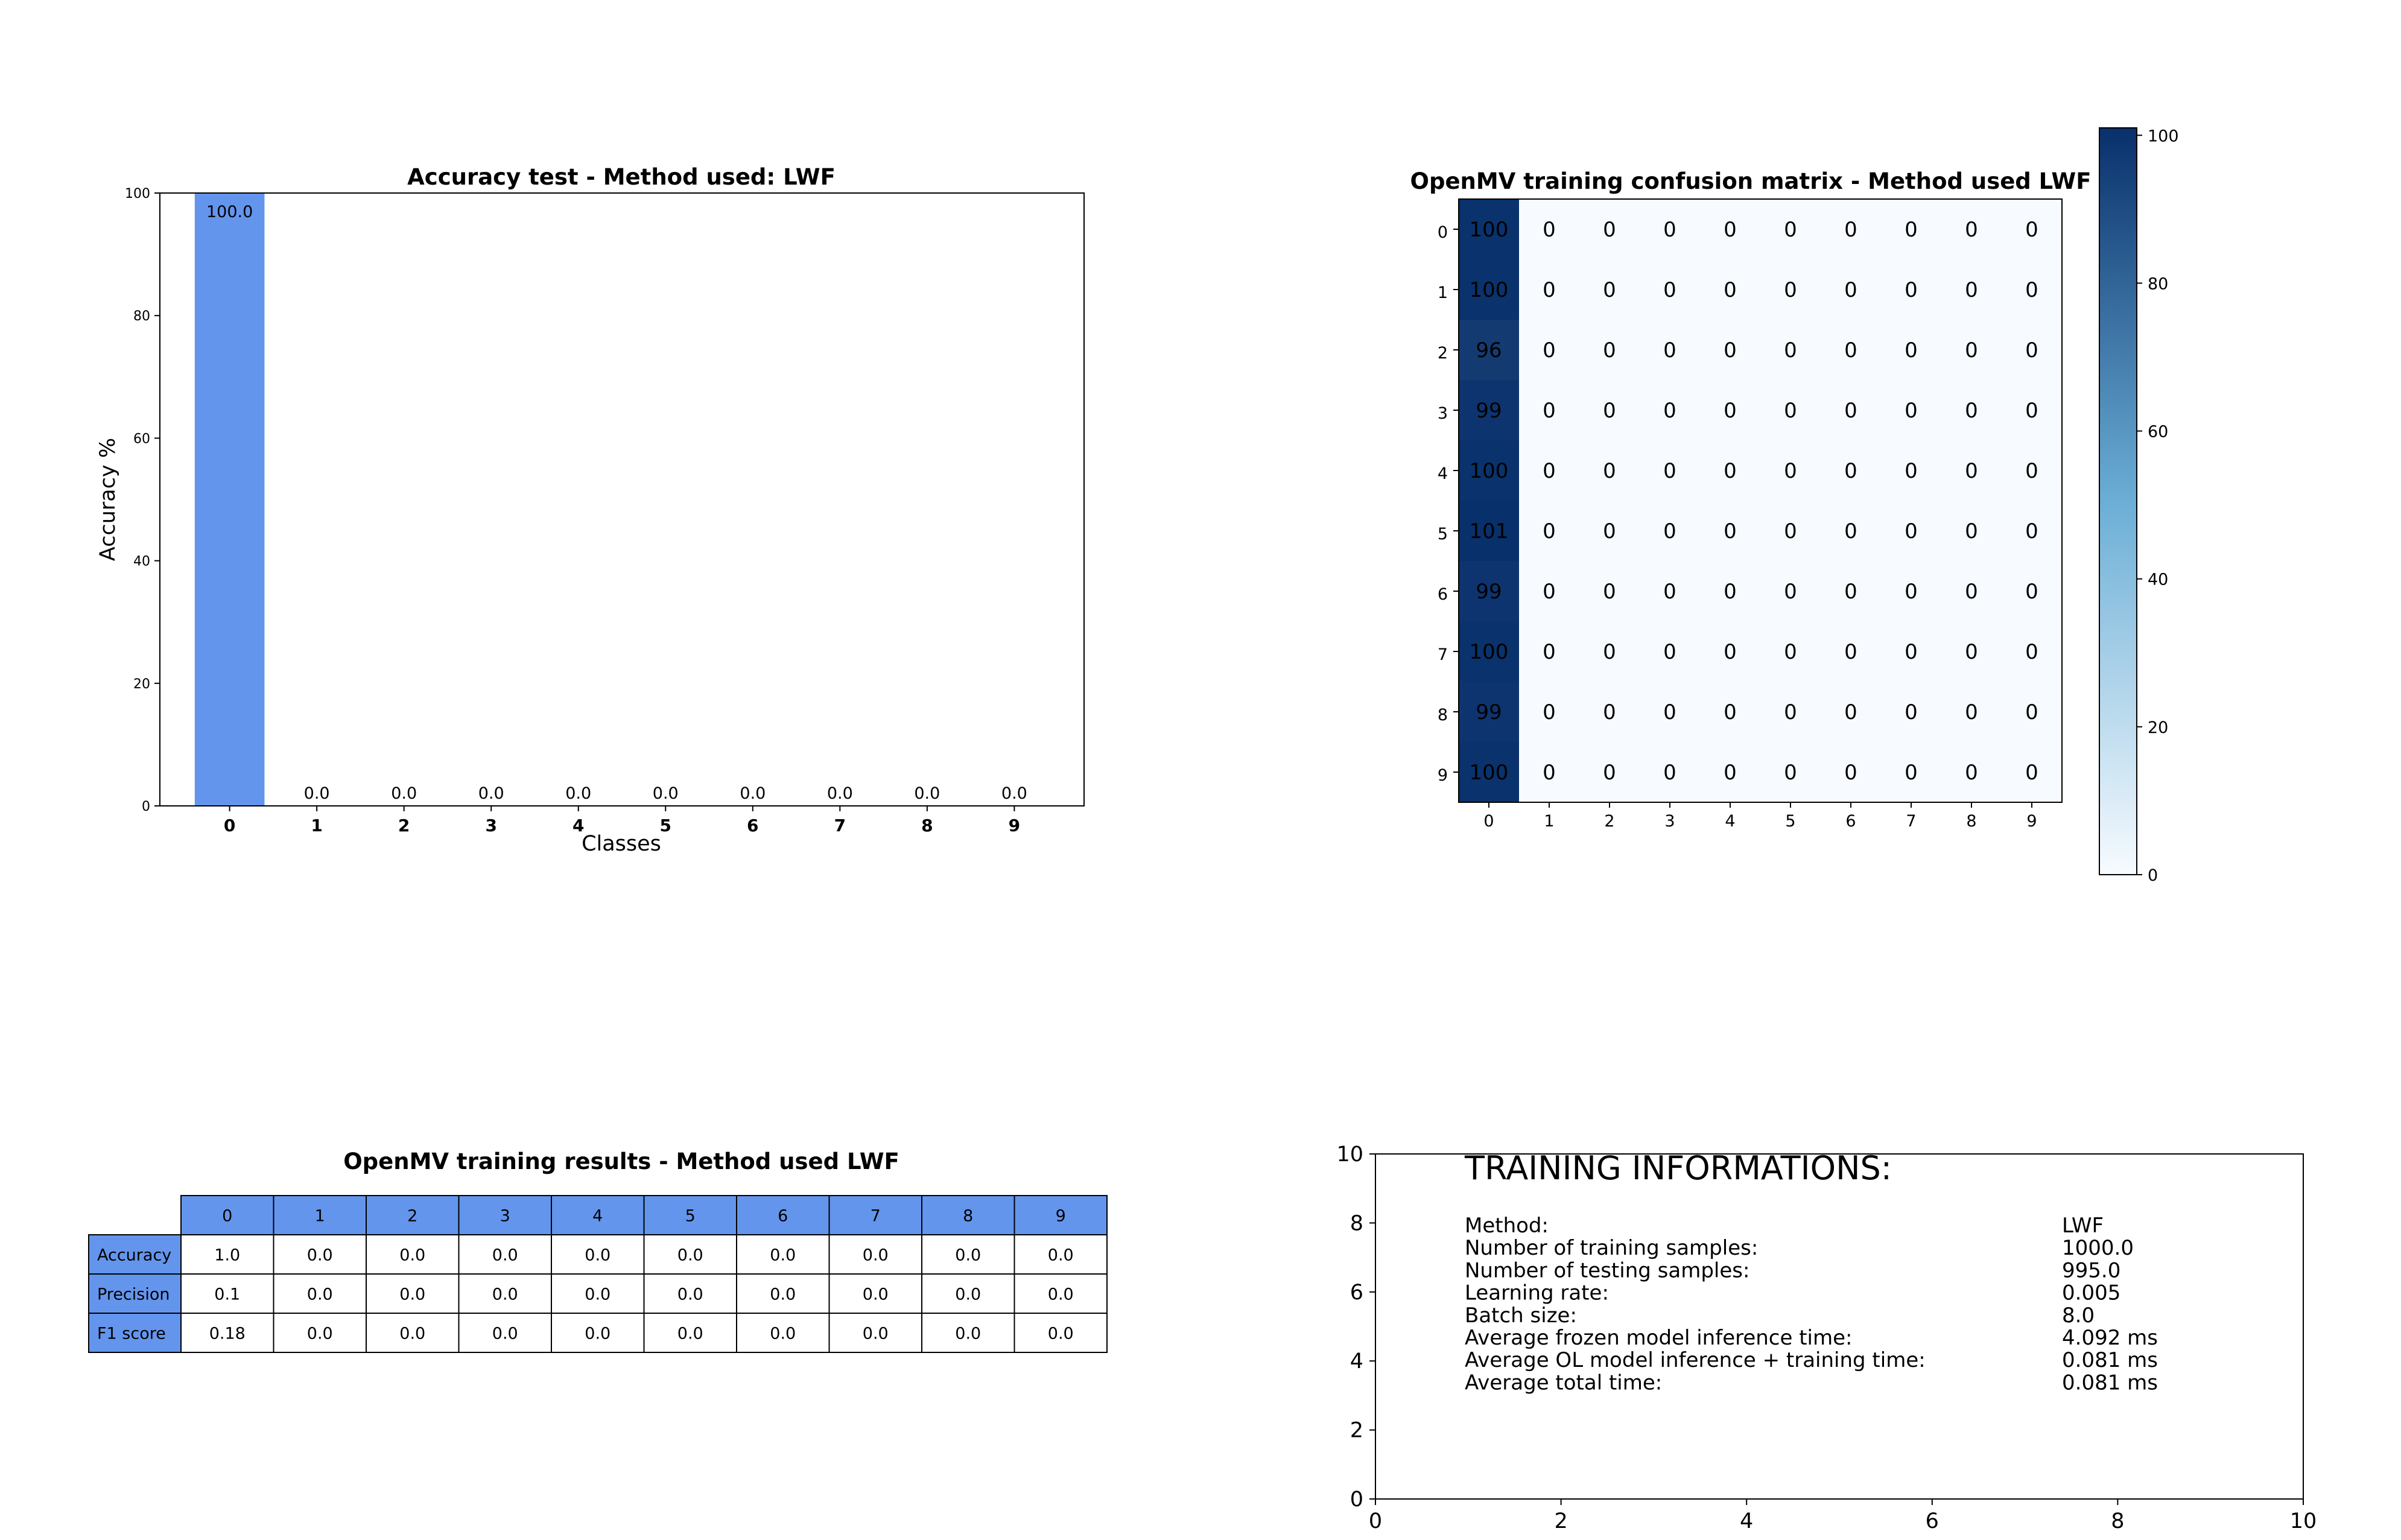 The height and width of the screenshot is (1540, 2401). I want to click on cm-col-label: 9, so click(2031, 821).